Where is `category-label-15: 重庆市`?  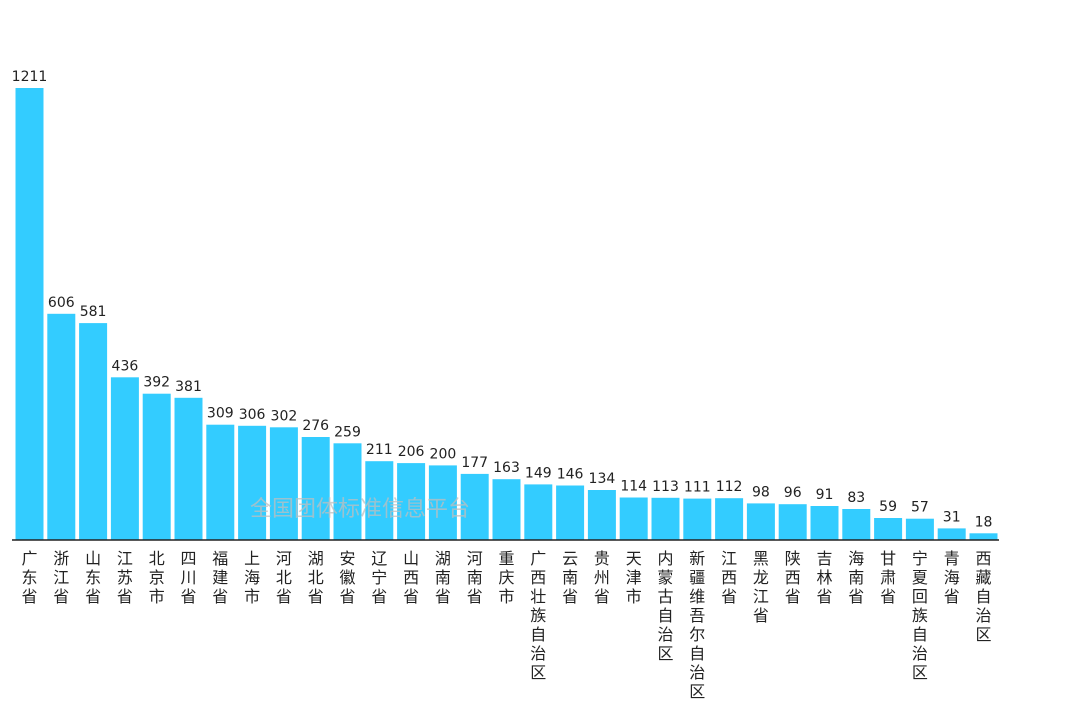
category-label-15: 重庆市 is located at coordinates (506, 577).